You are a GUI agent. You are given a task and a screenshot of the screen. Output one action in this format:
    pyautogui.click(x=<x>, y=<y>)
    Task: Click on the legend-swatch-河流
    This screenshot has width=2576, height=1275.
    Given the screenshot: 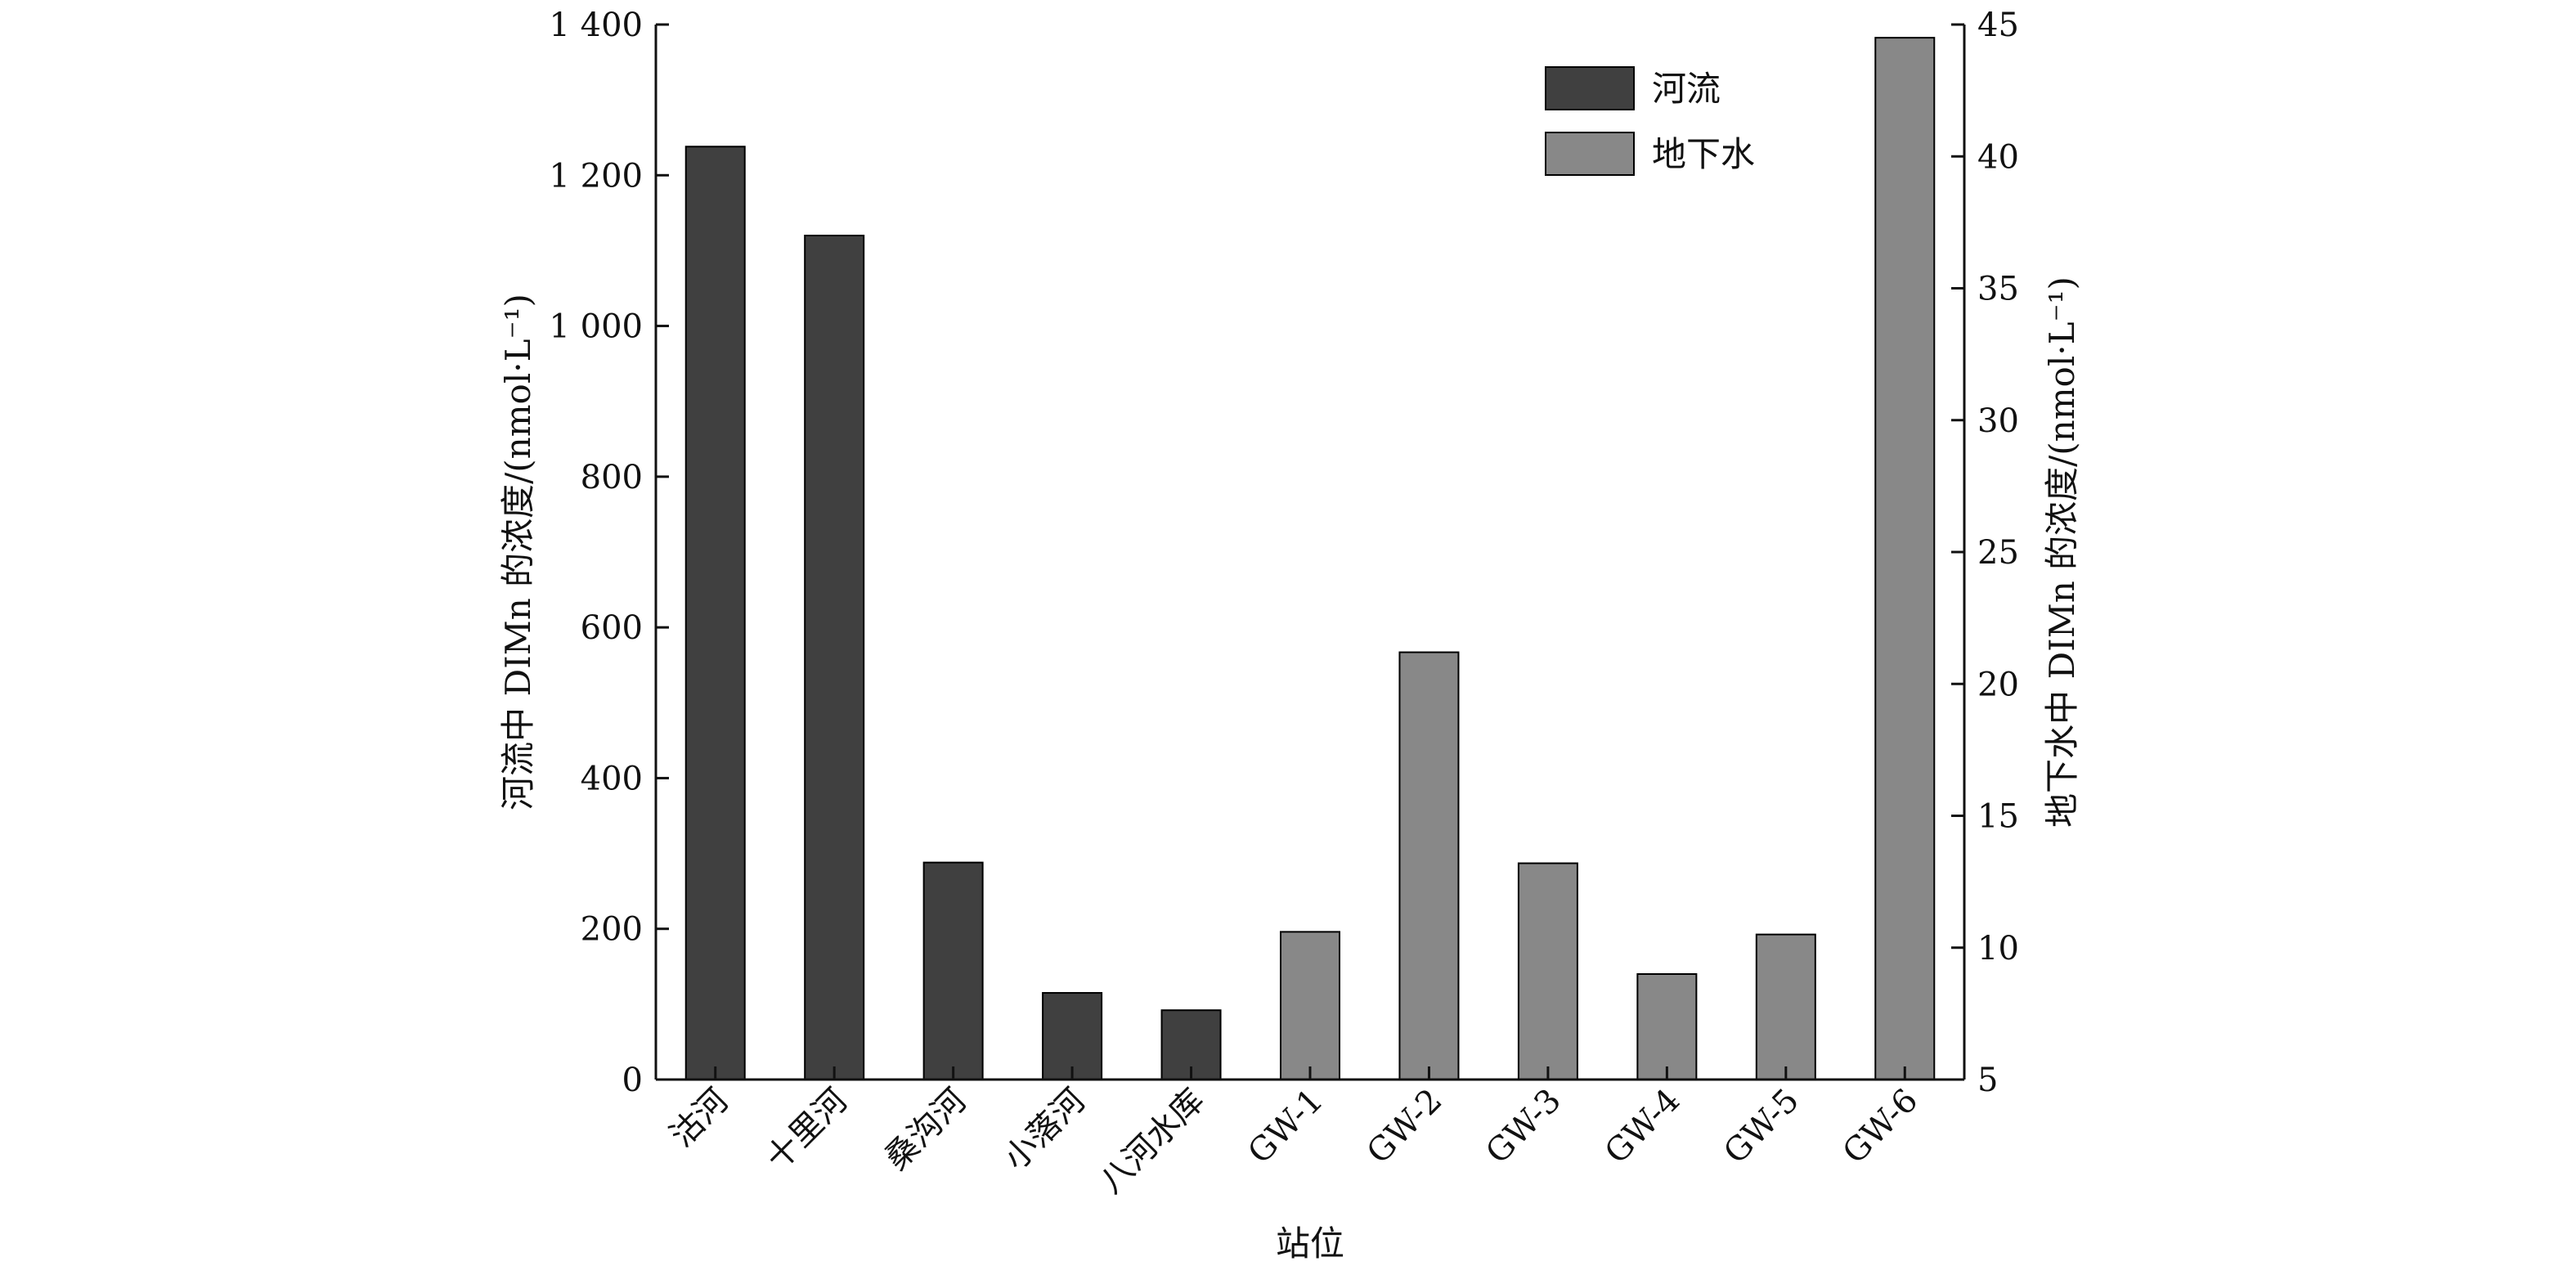 What is the action you would take?
    pyautogui.click(x=1590, y=88)
    